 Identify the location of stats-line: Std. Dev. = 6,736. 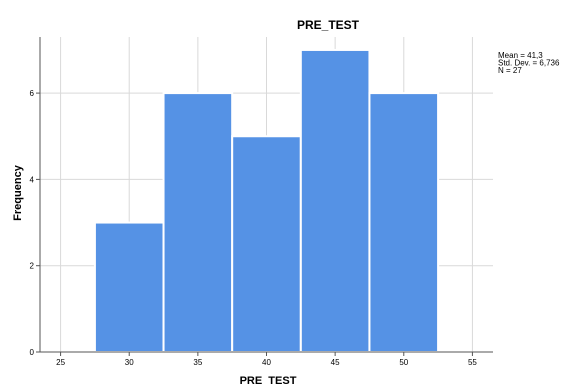
(529, 63).